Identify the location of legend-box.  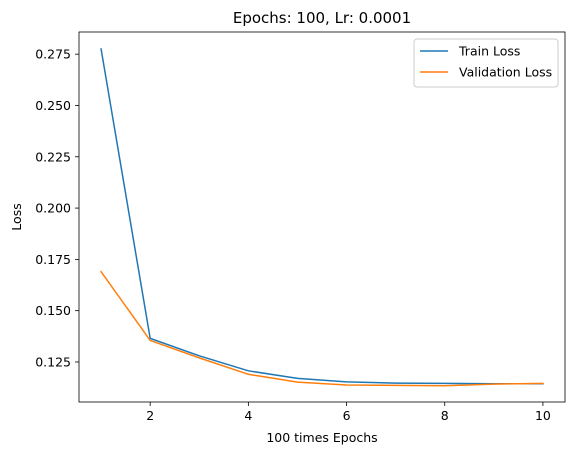
(486, 63).